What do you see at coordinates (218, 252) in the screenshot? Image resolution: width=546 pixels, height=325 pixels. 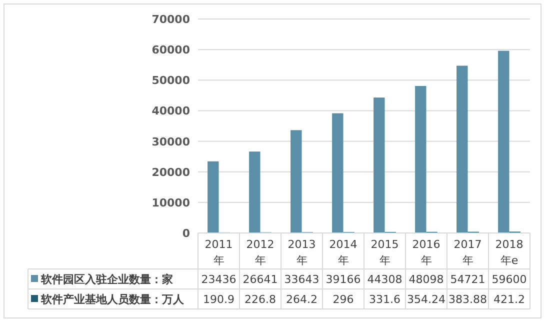 I see `x-tick-label: 2011 年` at bounding box center [218, 252].